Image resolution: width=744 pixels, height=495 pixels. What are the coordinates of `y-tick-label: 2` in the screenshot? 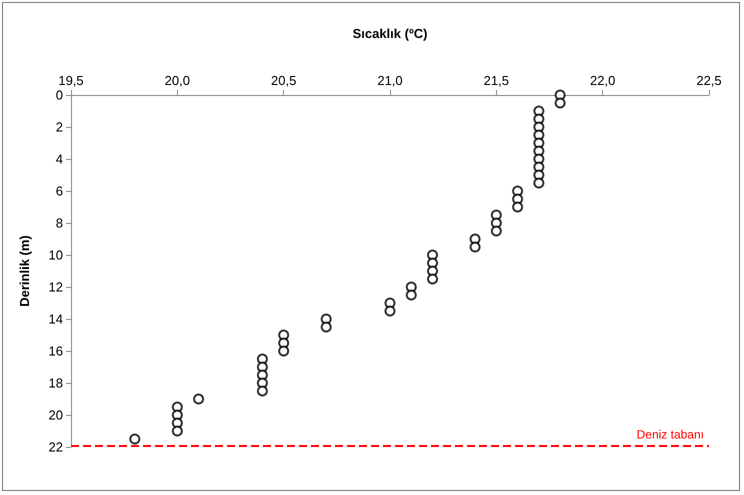 It's located at (59, 127).